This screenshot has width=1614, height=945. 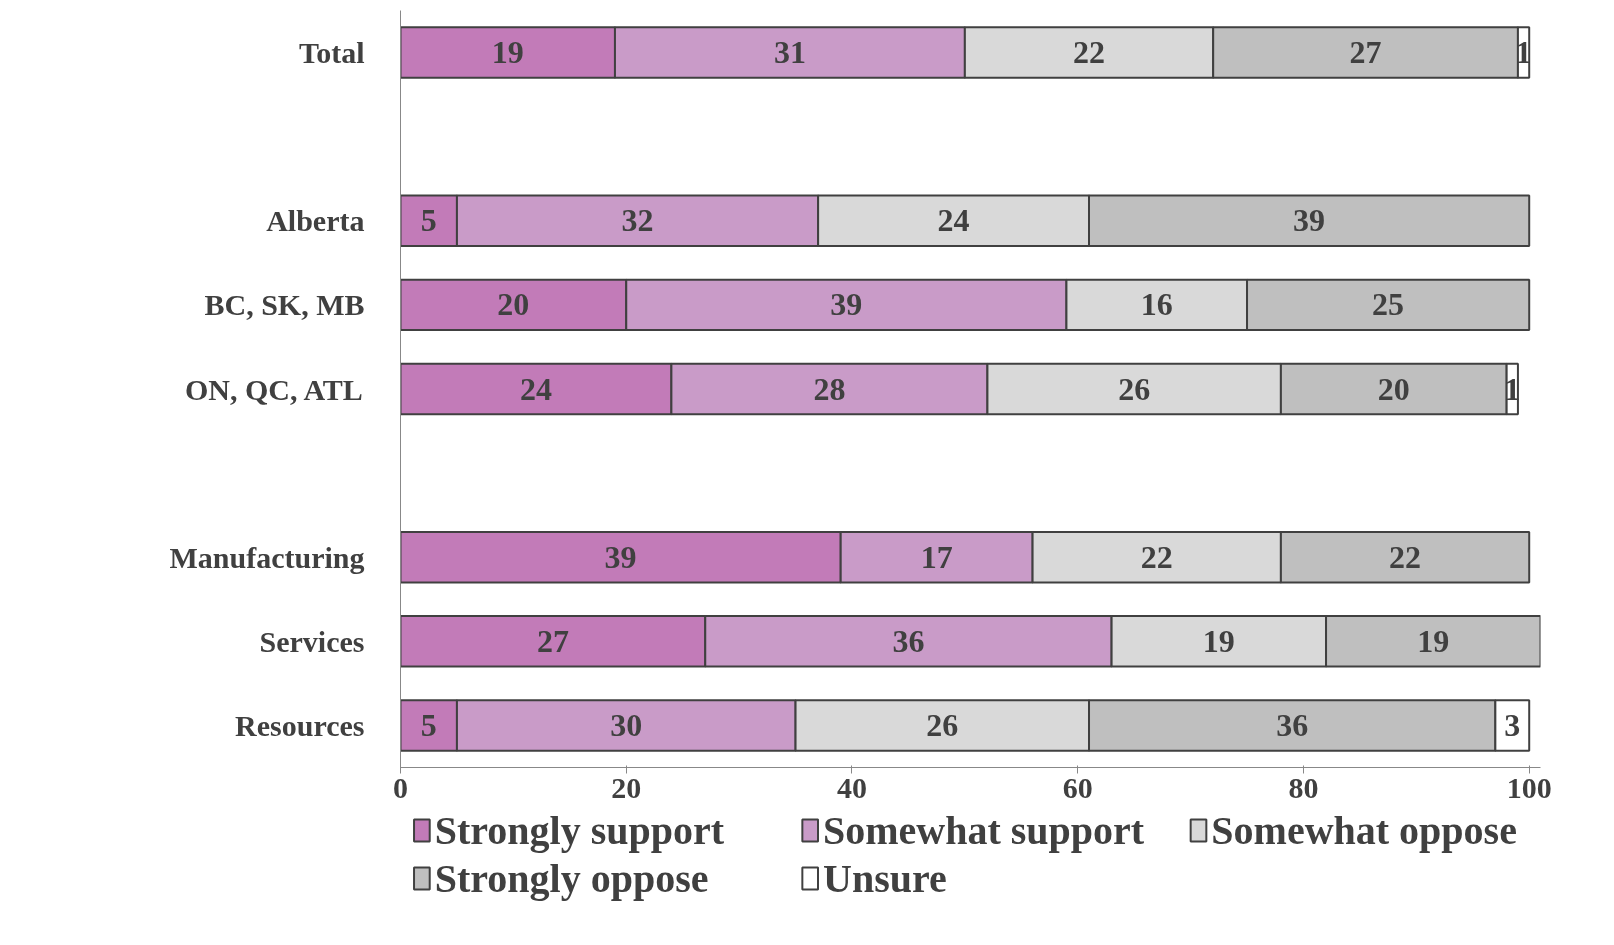 I want to click on x-tick-label: 20, so click(x=626, y=787).